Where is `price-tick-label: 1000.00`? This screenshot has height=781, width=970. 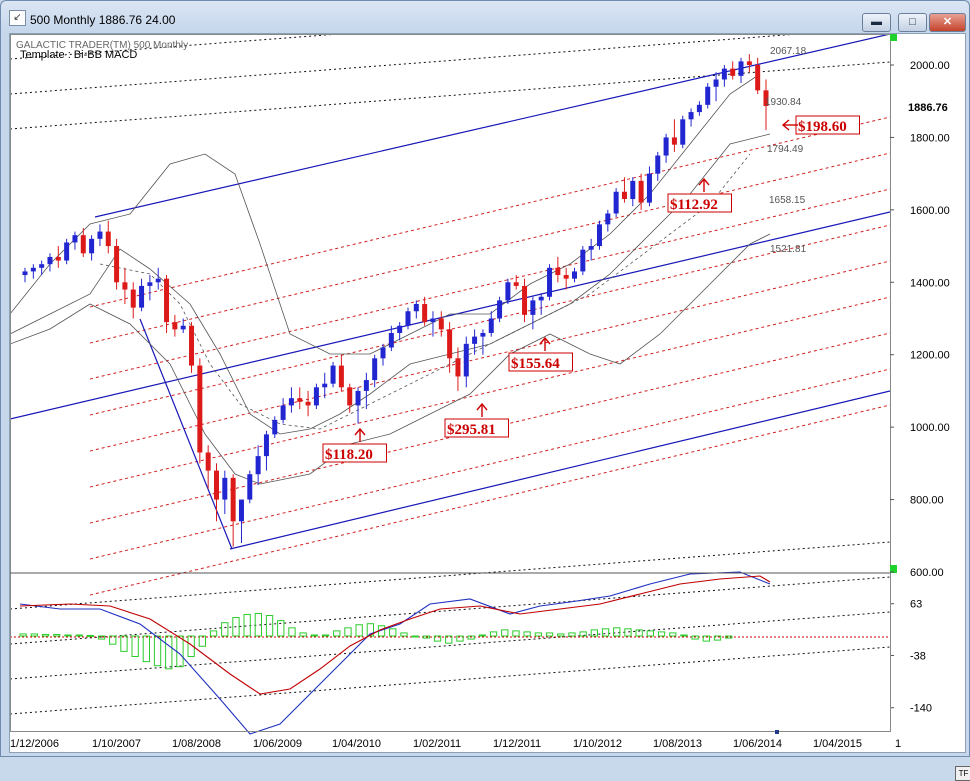 price-tick-label: 1000.00 is located at coordinates (930, 428).